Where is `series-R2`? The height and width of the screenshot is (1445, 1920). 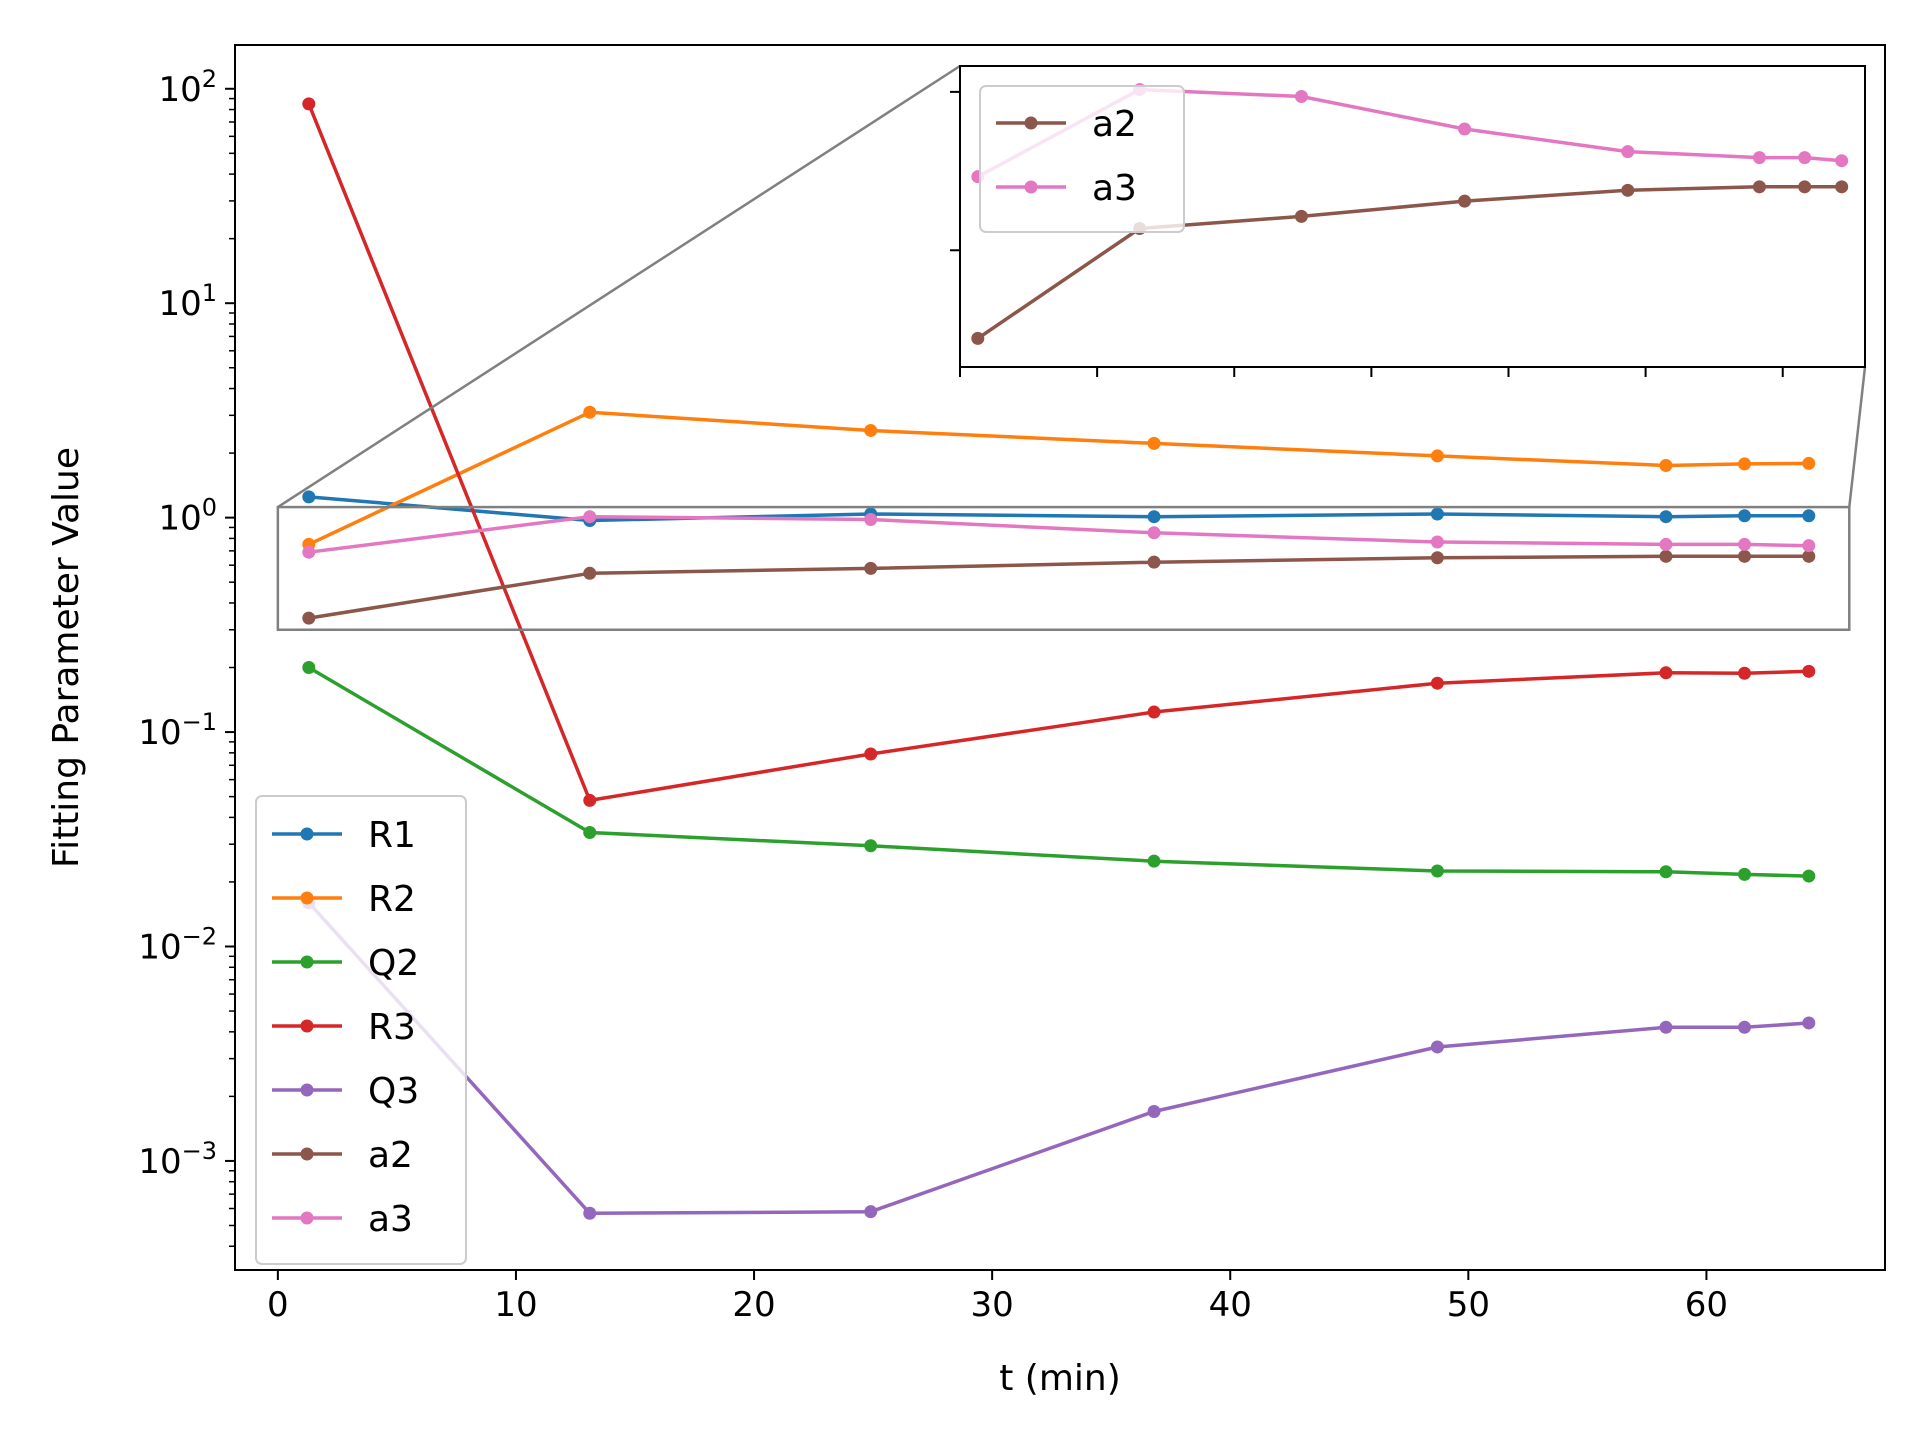
series-R2 is located at coordinates (1059, 478).